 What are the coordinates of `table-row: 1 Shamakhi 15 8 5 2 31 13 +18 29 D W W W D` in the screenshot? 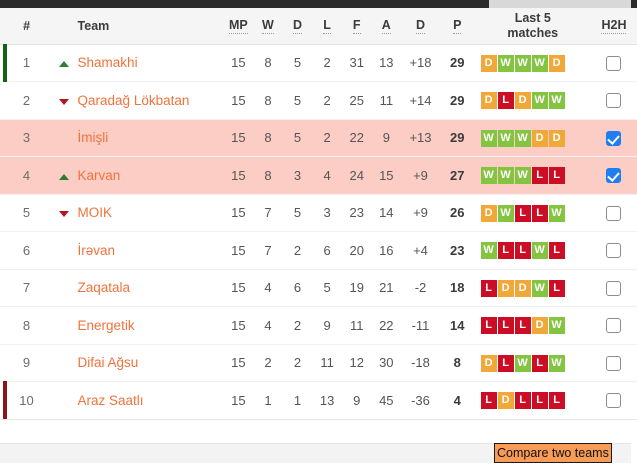 It's located at (318, 62).